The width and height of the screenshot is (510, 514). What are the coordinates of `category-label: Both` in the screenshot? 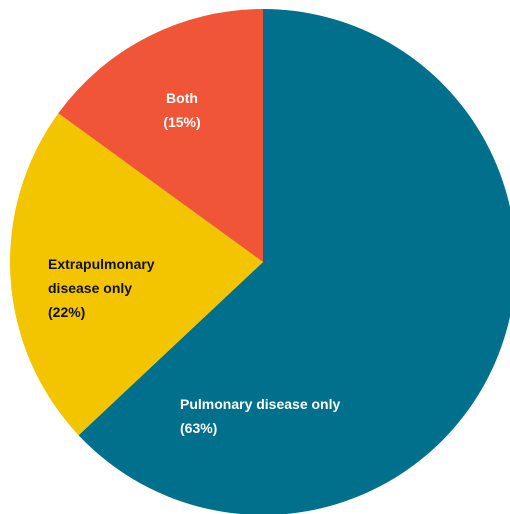 It's located at (182, 98).